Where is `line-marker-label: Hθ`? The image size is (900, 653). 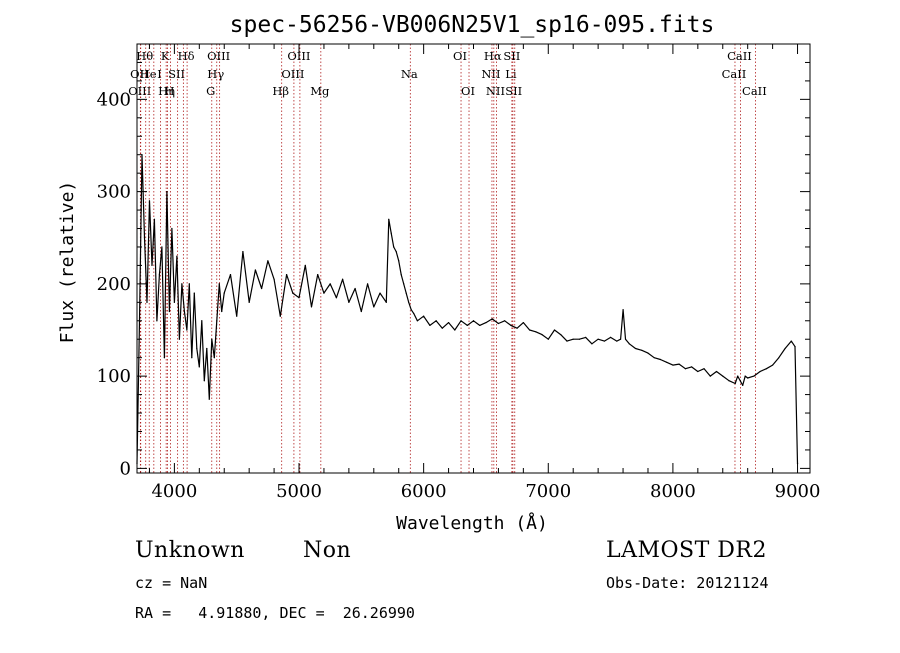
line-marker-label: Hθ is located at coordinates (144, 56).